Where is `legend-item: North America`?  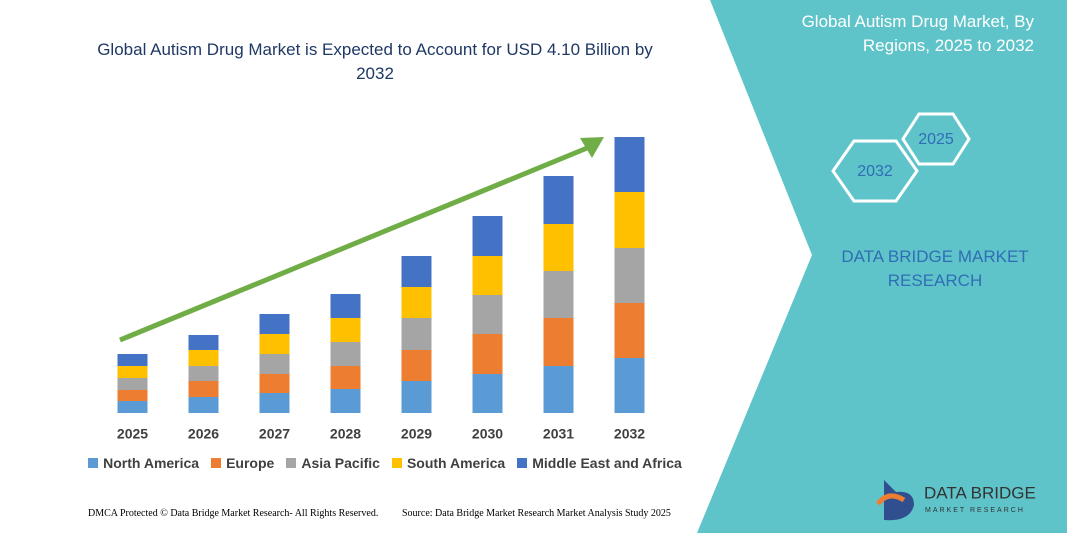
legend-item: North America is located at coordinates (143, 463).